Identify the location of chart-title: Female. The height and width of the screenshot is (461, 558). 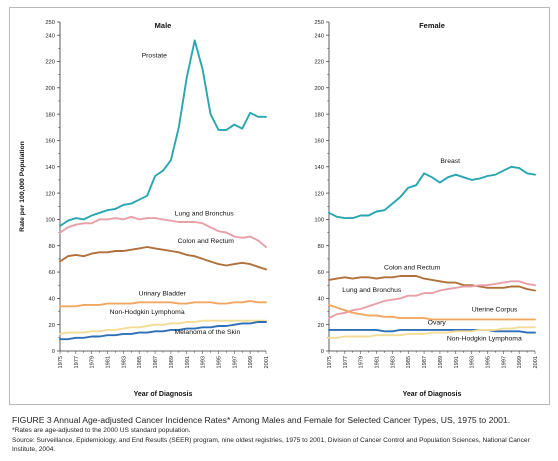
(432, 25).